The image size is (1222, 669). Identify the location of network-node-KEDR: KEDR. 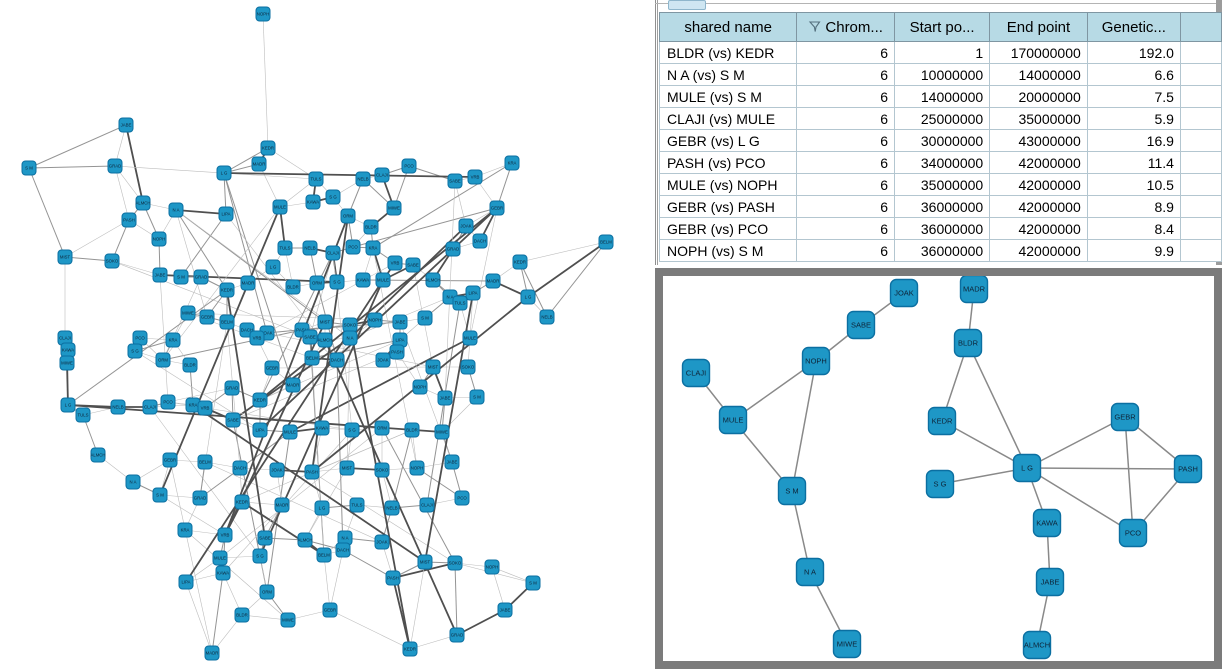
(942, 421).